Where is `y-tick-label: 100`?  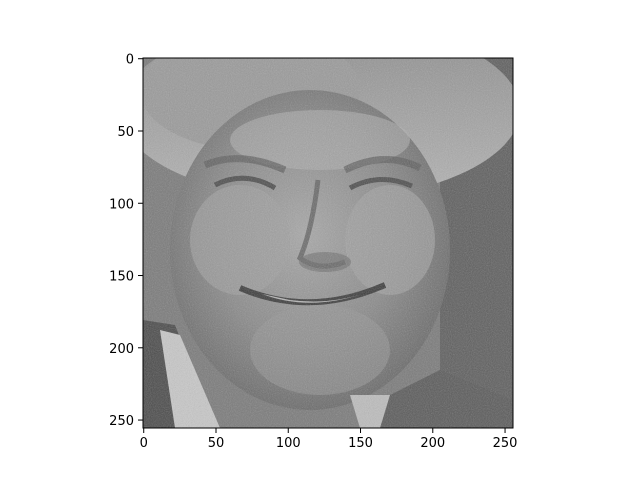
y-tick-label: 100 is located at coordinates (121, 204).